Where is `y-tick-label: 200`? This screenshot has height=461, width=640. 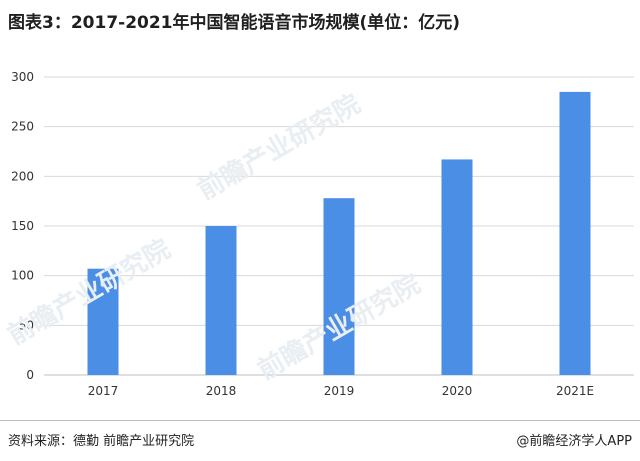 y-tick-label: 200 is located at coordinates (22, 176).